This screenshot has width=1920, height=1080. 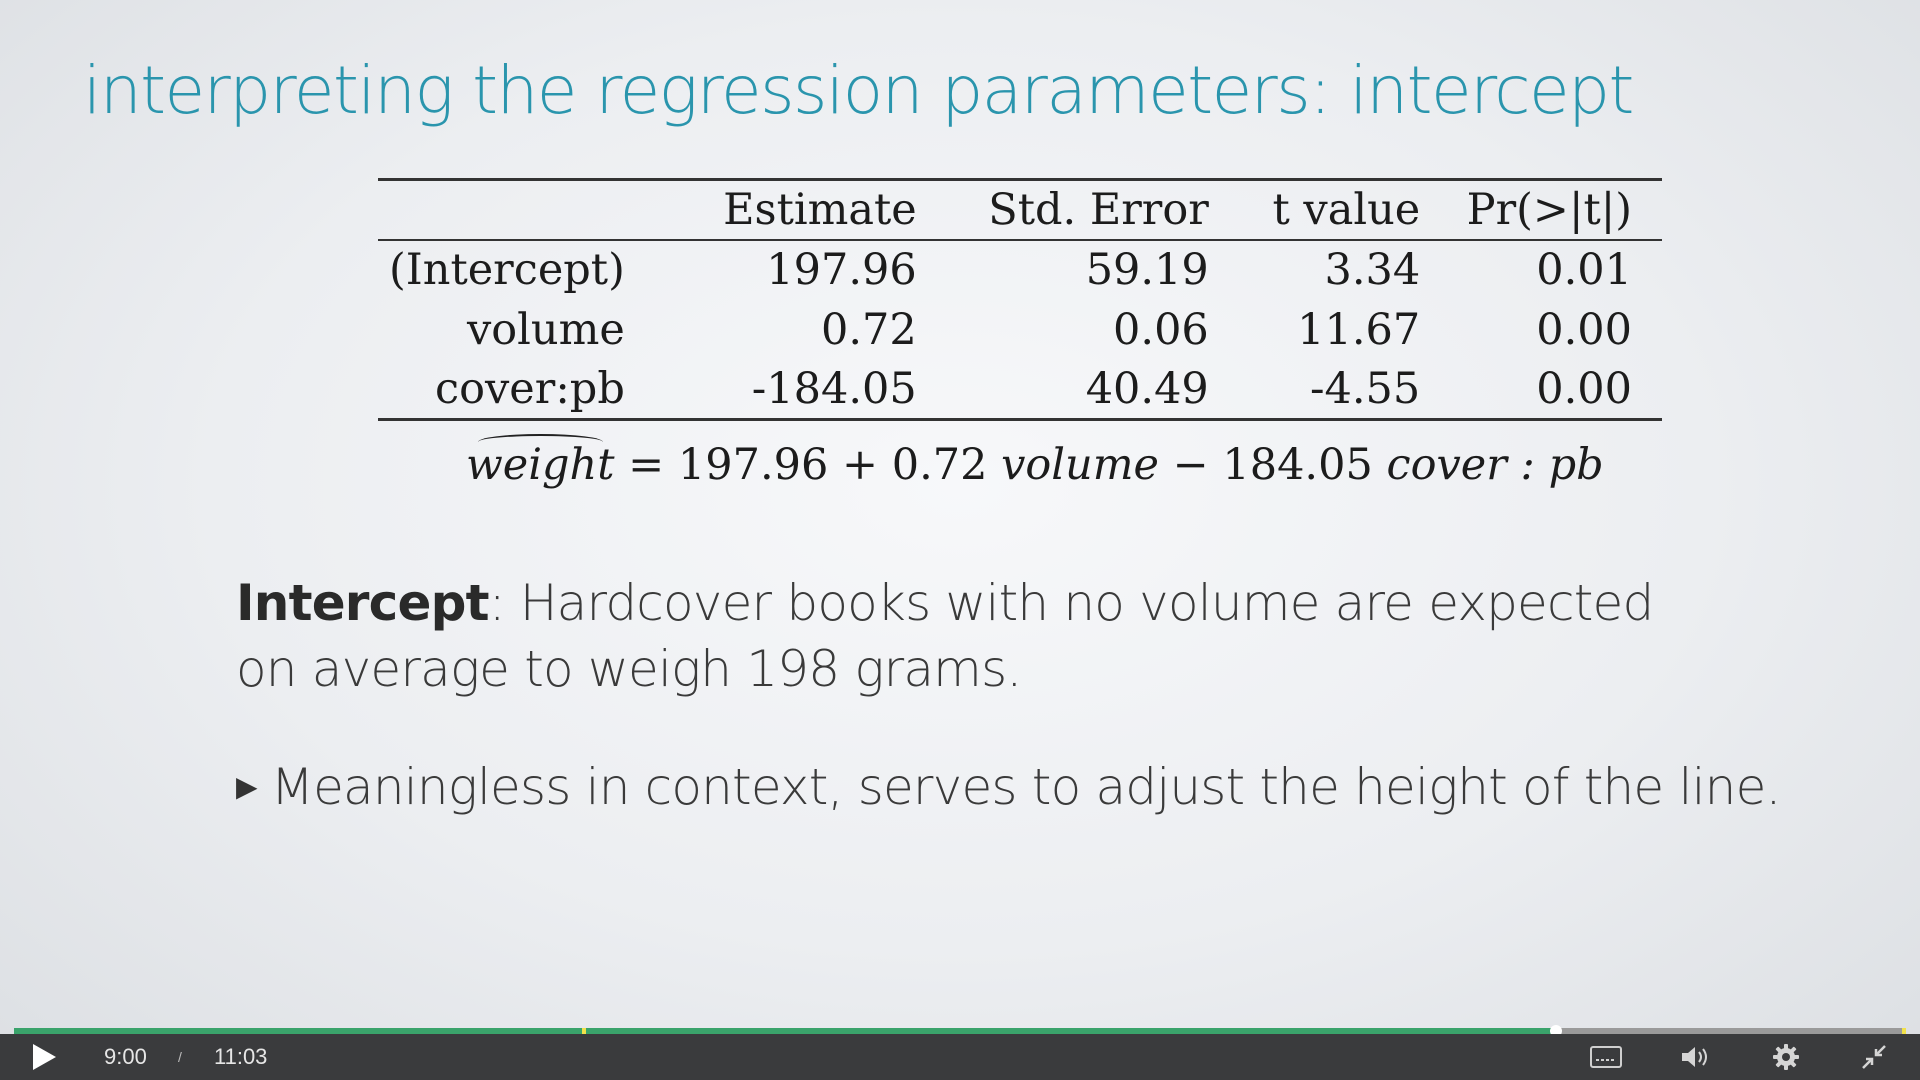 I want to click on table-cell: 11.67, so click(x=1359, y=329).